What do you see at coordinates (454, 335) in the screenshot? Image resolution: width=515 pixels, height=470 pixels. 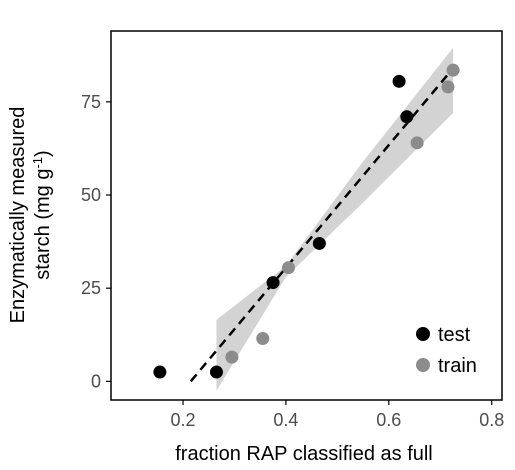 I see `legend-label-test: test` at bounding box center [454, 335].